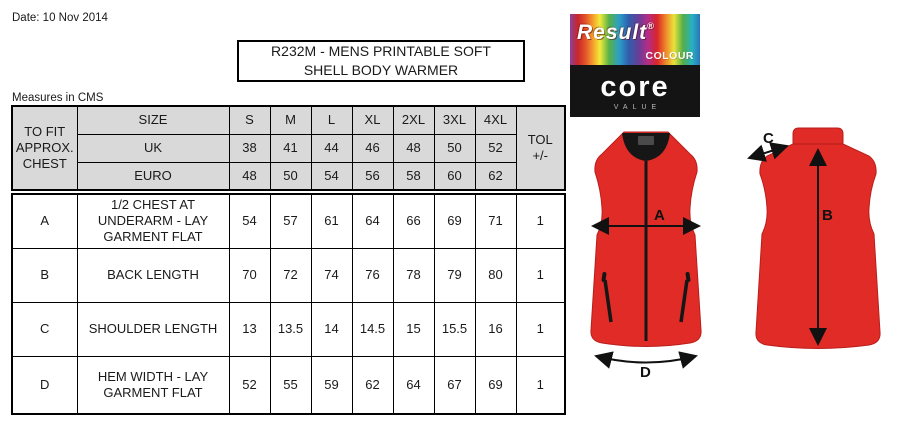 This screenshot has height=426, width=907. What do you see at coordinates (454, 148) in the screenshot?
I see `uk-cell: 50` at bounding box center [454, 148].